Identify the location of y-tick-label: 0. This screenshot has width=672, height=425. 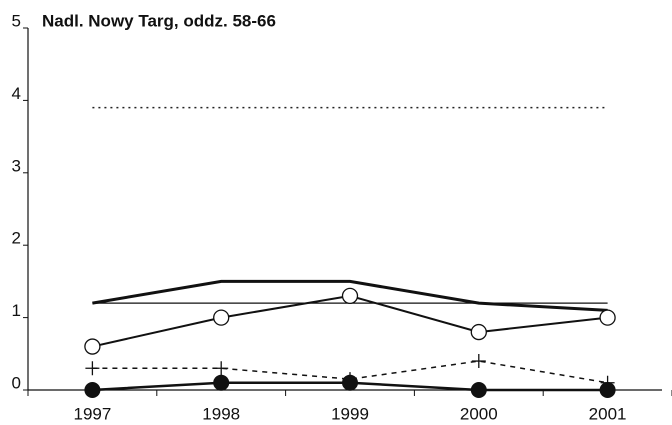
(16, 382).